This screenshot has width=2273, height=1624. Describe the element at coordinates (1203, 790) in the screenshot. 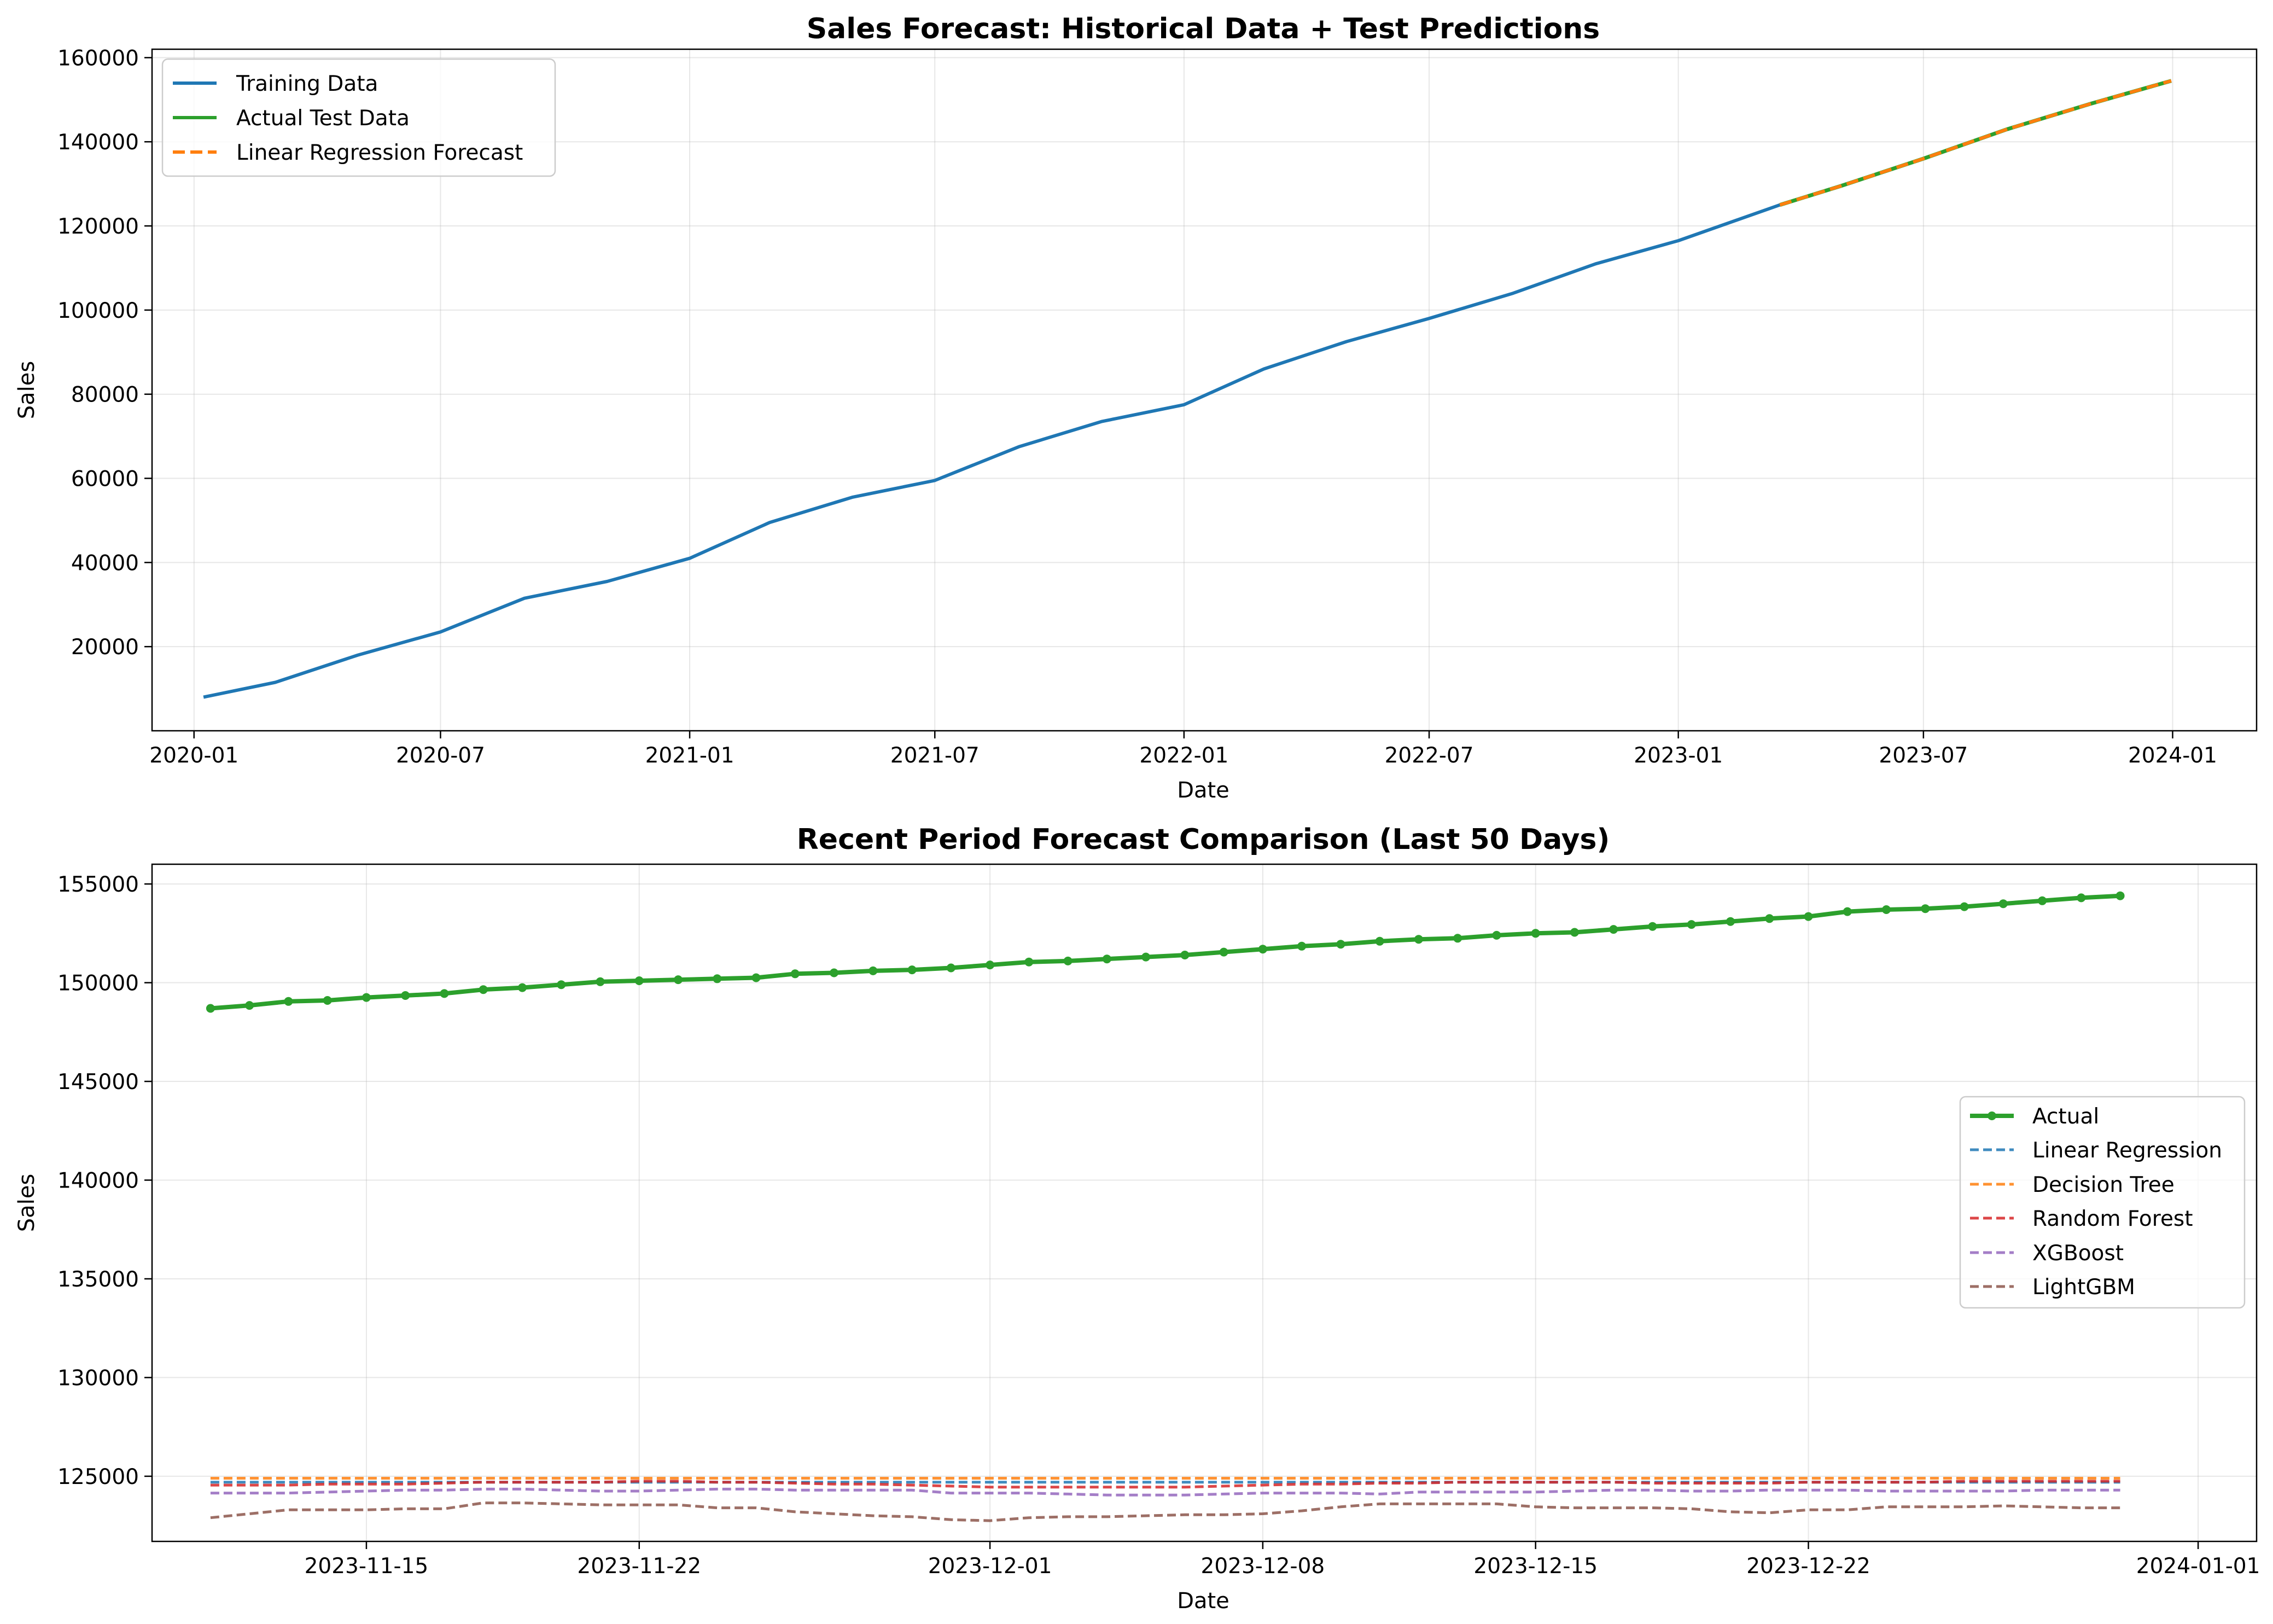

I see `top-chart-x-label: Date` at that location.